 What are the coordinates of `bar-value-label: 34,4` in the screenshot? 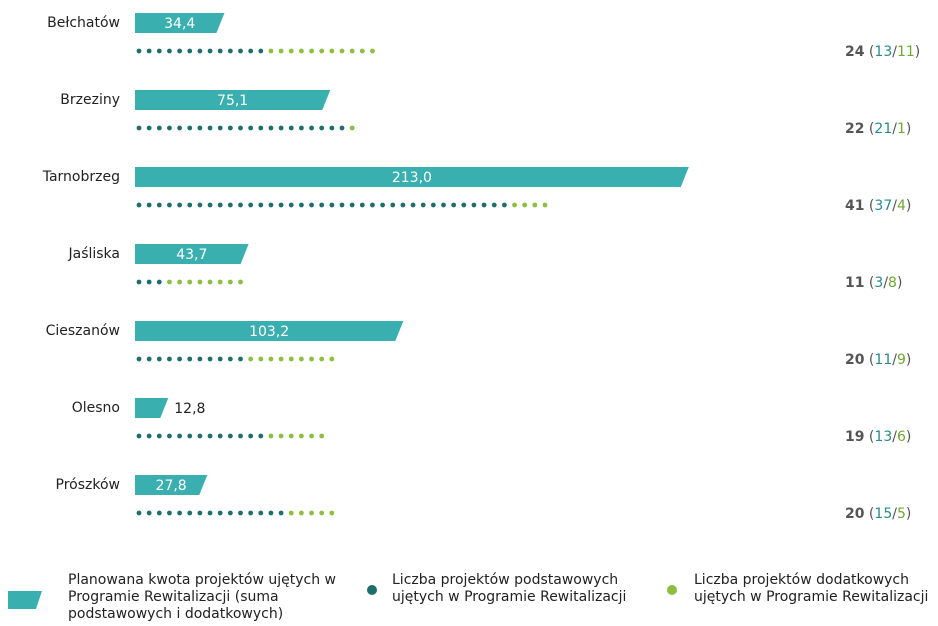 It's located at (179, 24).